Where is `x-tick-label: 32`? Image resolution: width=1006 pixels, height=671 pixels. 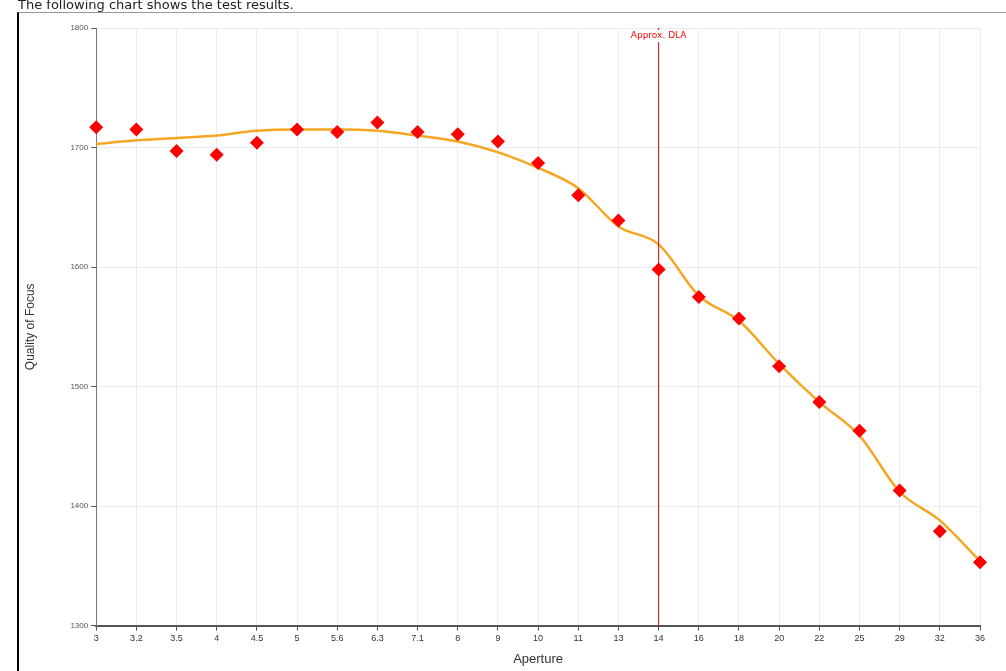 x-tick-label: 32 is located at coordinates (939, 638).